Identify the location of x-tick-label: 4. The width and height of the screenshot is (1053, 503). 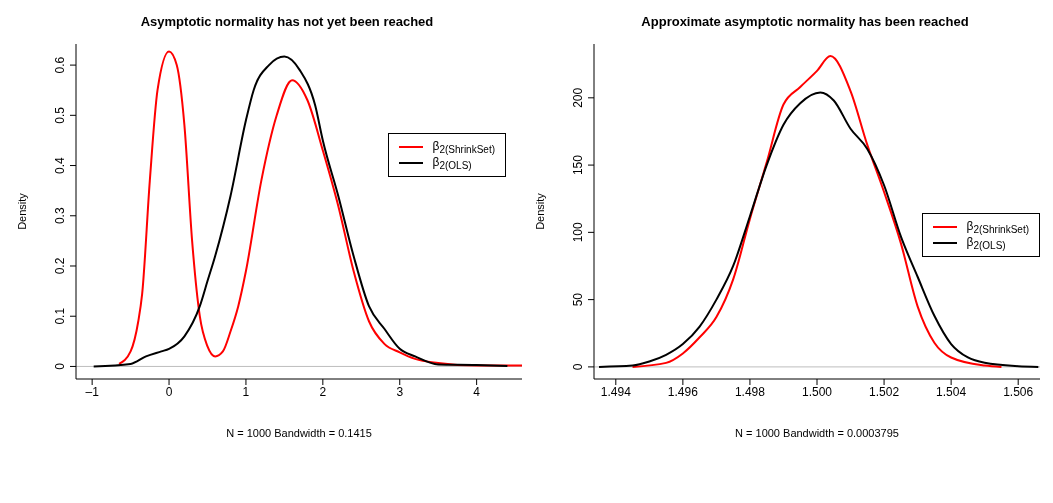
(477, 391).